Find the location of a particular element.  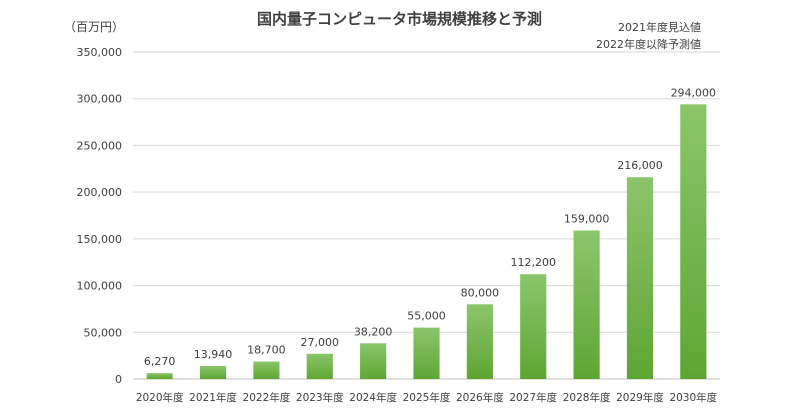

data-label: 27,000 is located at coordinates (320, 342).